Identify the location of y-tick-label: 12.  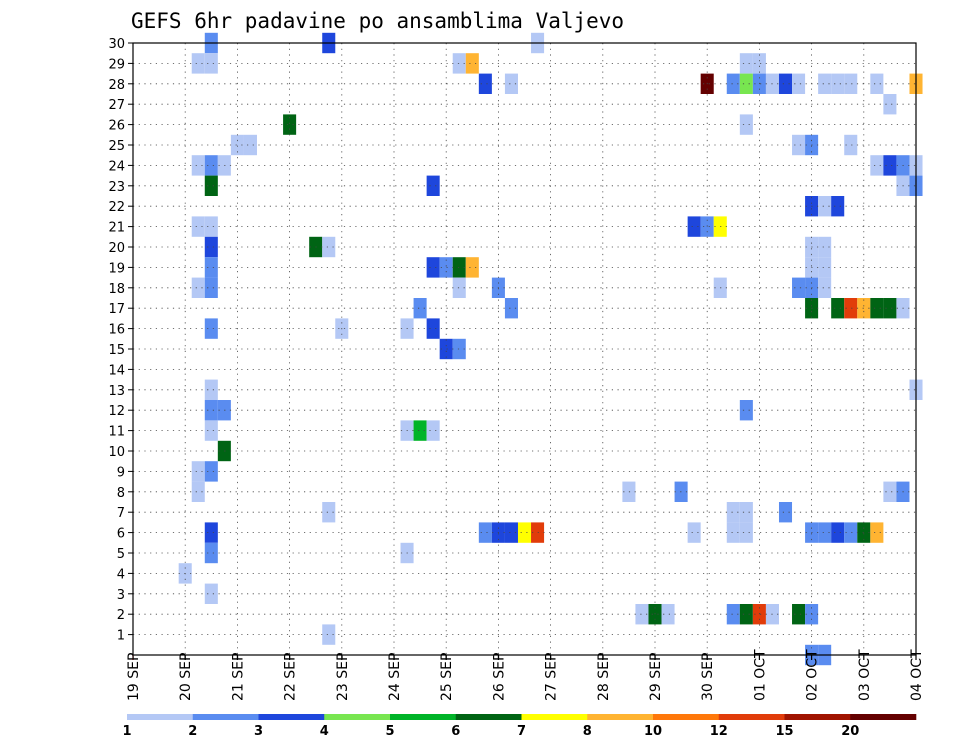
(116, 411).